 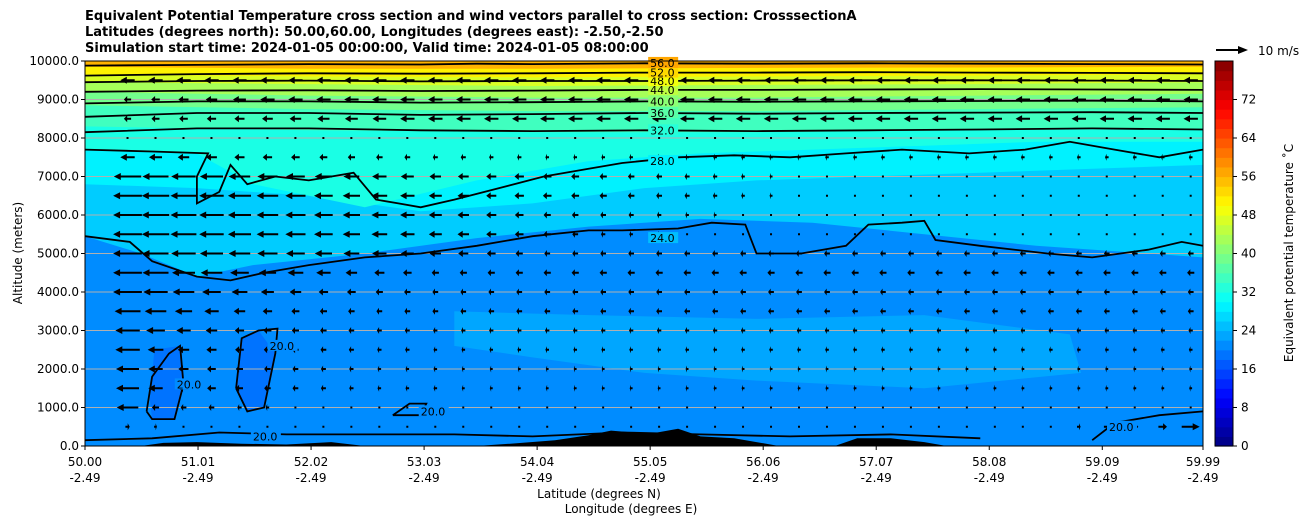 What do you see at coordinates (197, 478) in the screenshot?
I see `x-tick-label-lon-1: -2.49` at bounding box center [197, 478].